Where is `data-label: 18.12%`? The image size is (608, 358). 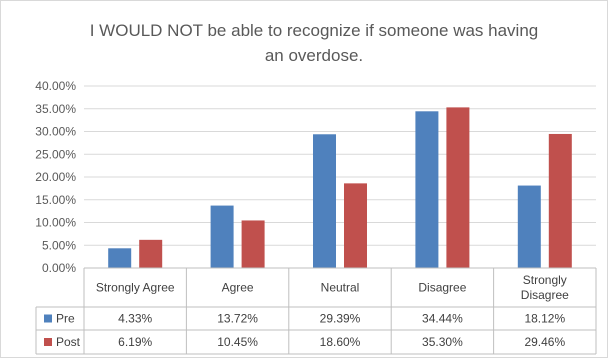 data-label: 18.12% is located at coordinates (544, 319).